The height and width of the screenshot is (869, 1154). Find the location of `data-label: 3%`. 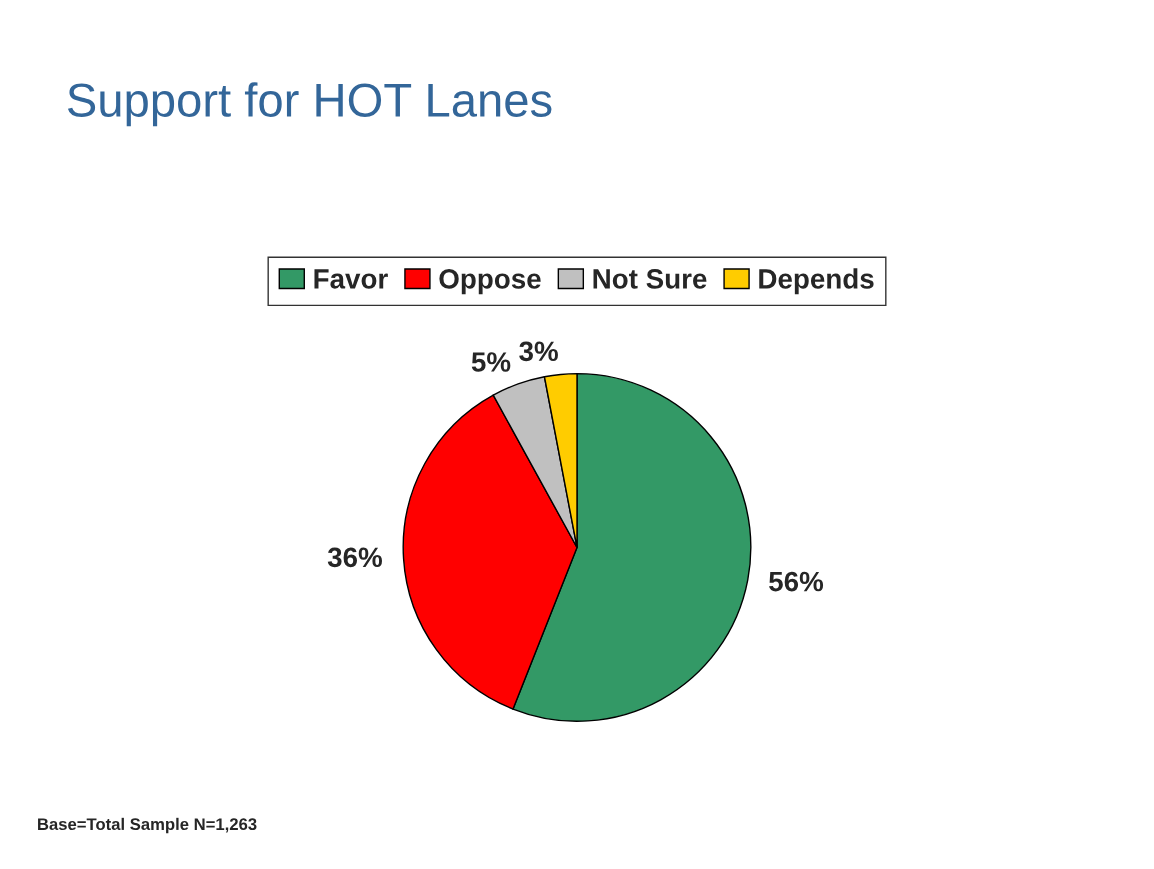

data-label: 3% is located at coordinates (538, 351).